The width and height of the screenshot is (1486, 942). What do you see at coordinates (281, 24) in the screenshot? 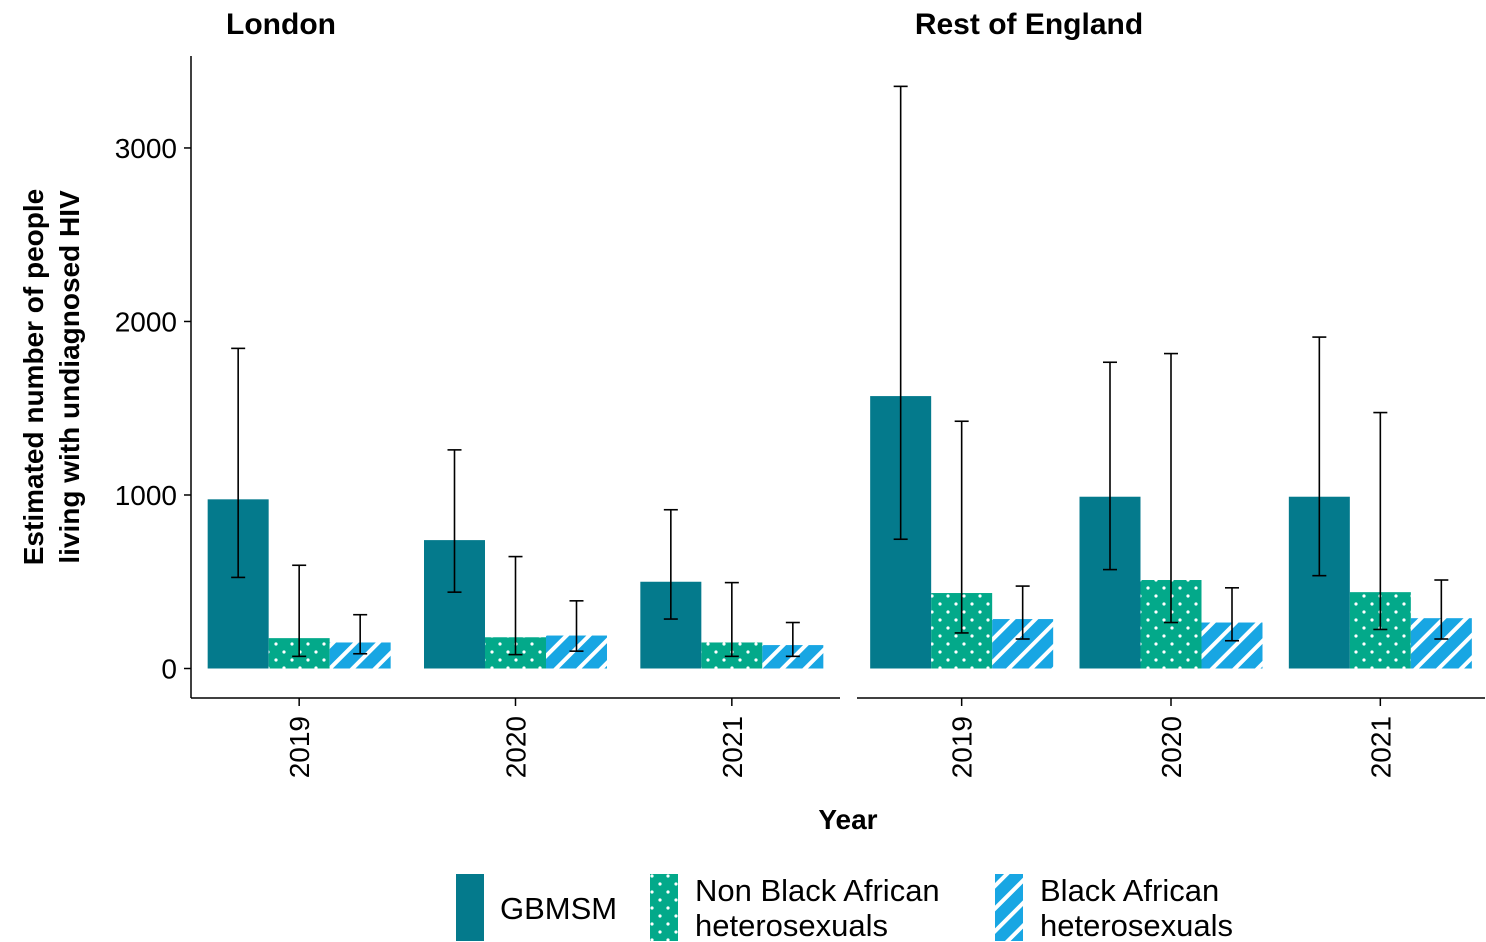
I see `panel-title: London` at bounding box center [281, 24].